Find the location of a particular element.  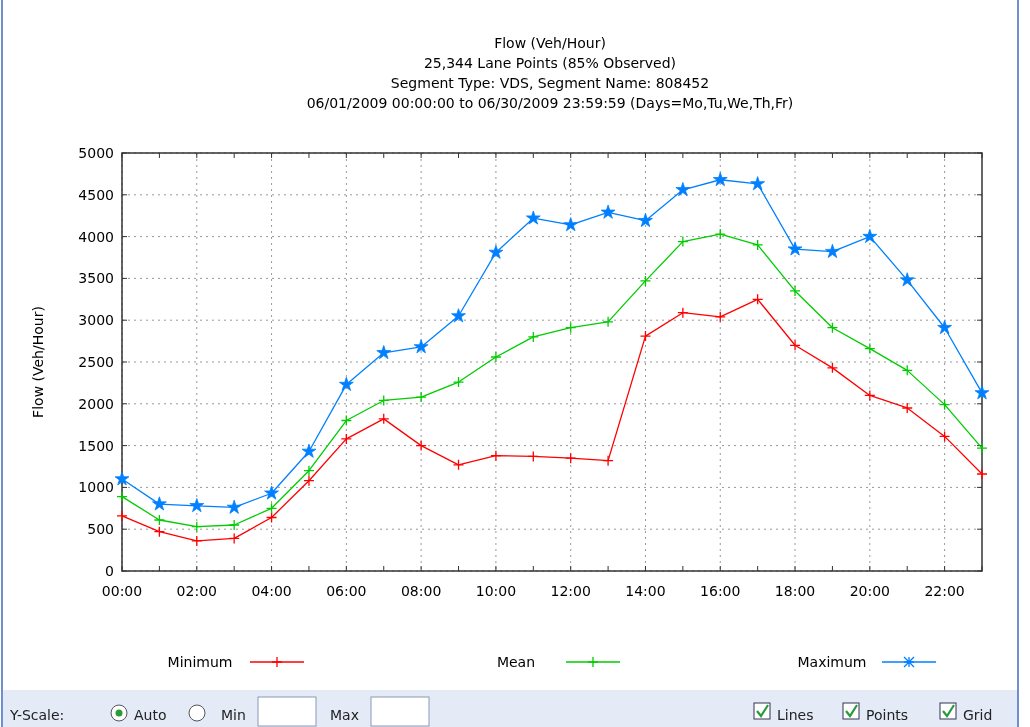

x-tick-label: 14:00 is located at coordinates (645, 591).